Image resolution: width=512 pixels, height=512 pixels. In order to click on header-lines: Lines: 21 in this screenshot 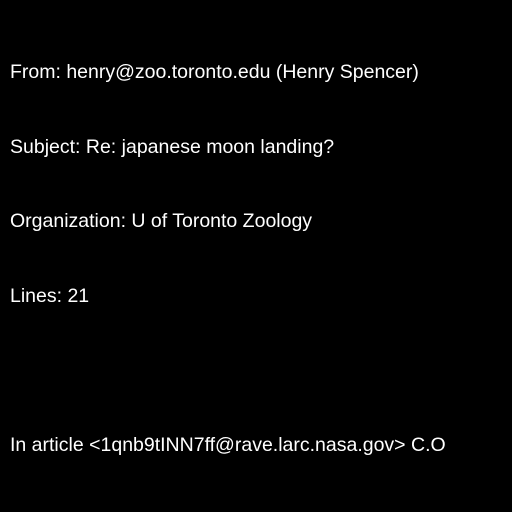, I will do `click(50, 295)`.